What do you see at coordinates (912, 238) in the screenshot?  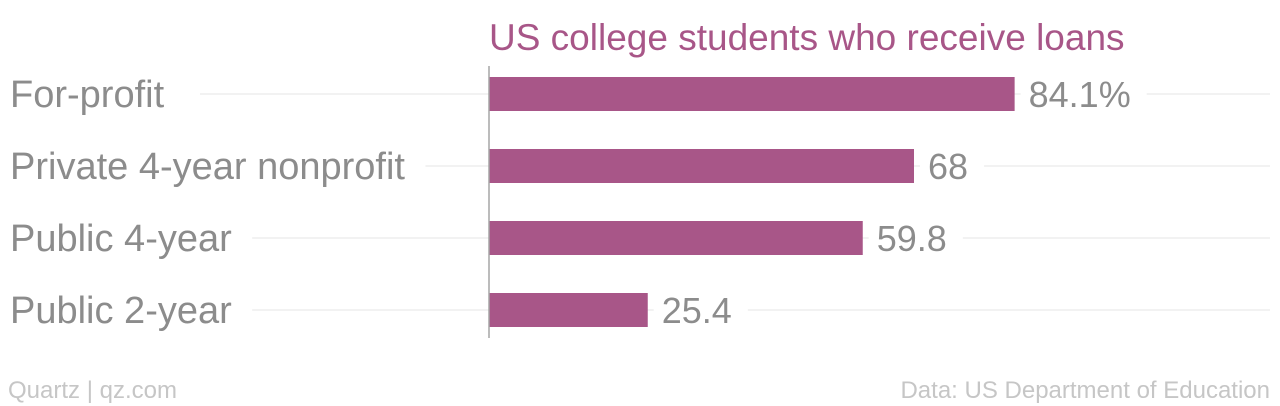 I see `value-label: 59.8` at bounding box center [912, 238].